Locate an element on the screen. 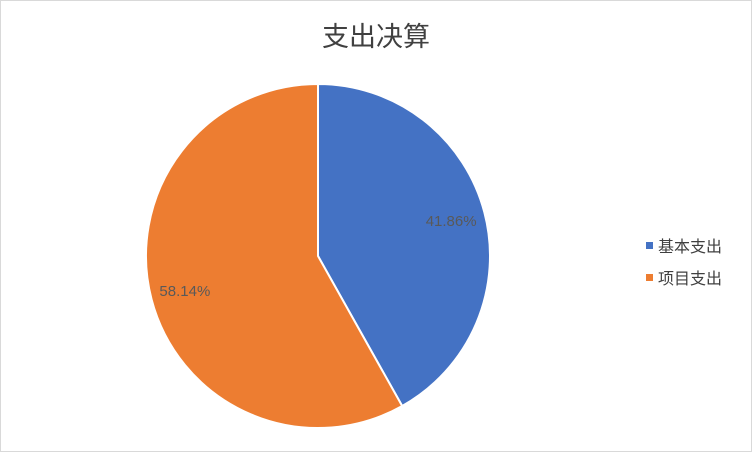  legend-item-basic: 基本支出 is located at coordinates (684, 245).